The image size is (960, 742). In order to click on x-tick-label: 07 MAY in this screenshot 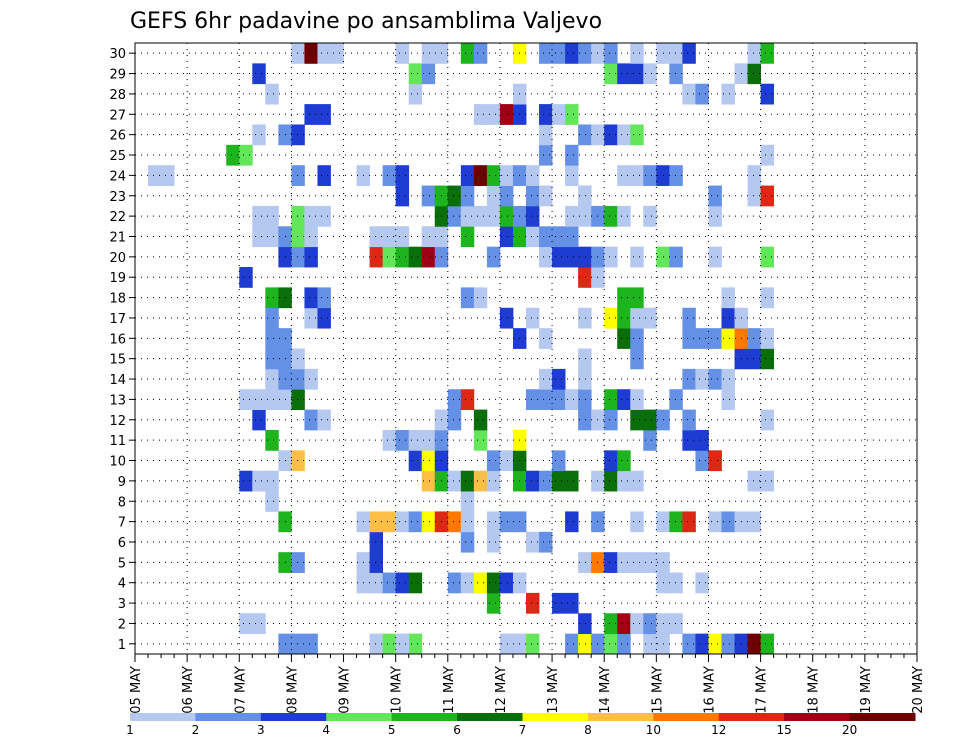, I will do `click(240, 690)`.